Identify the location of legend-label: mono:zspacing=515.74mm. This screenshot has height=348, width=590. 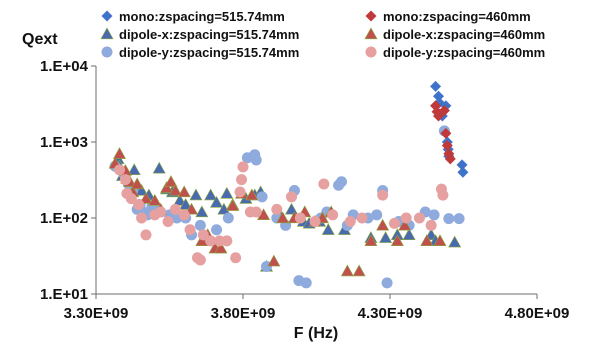
(202, 16).